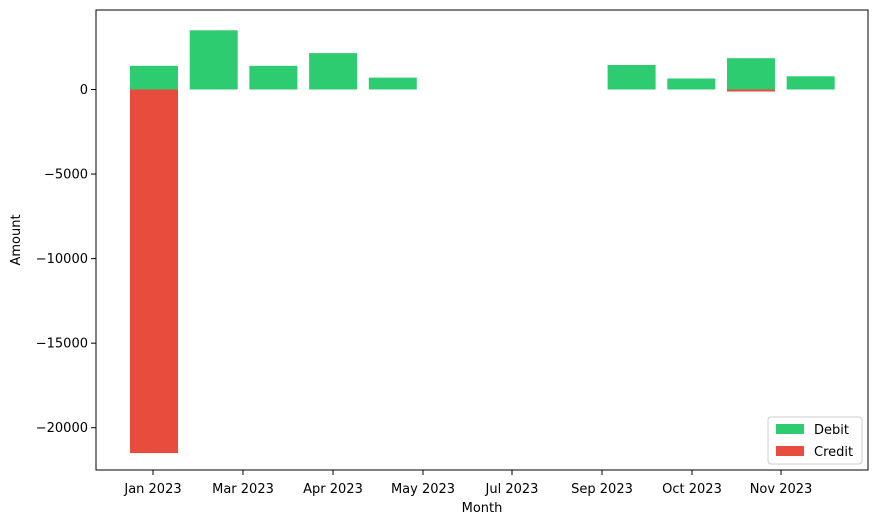 The width and height of the screenshot is (879, 525). Describe the element at coordinates (66, 175) in the screenshot. I see `y-tick-label: −5000` at that location.